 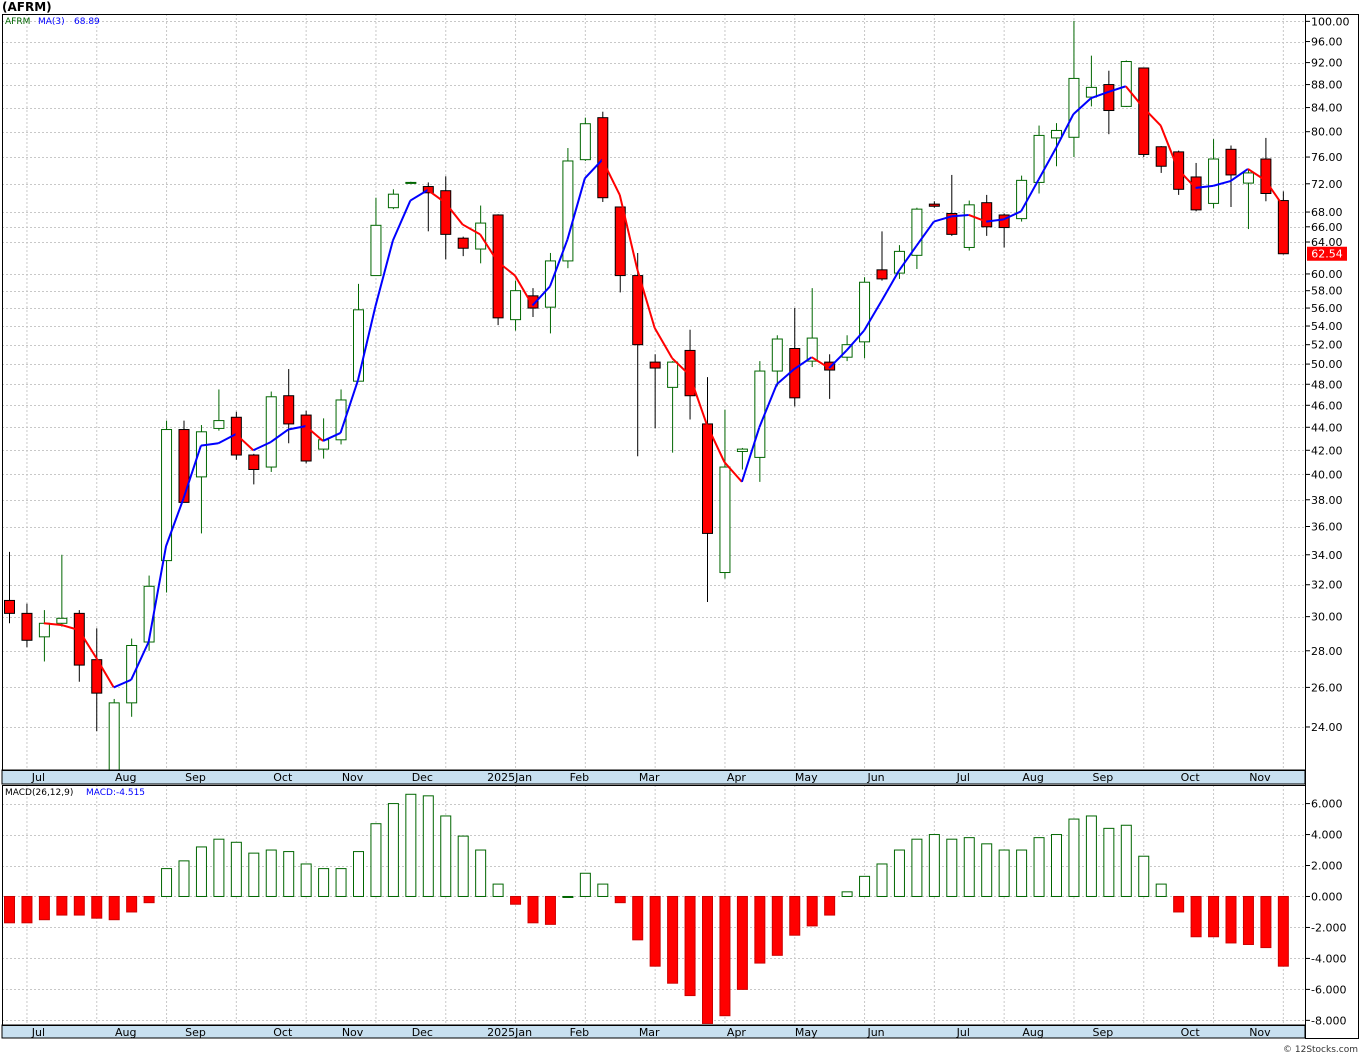 I want to click on macd-x-month-label: Jun, so click(x=875, y=1032).